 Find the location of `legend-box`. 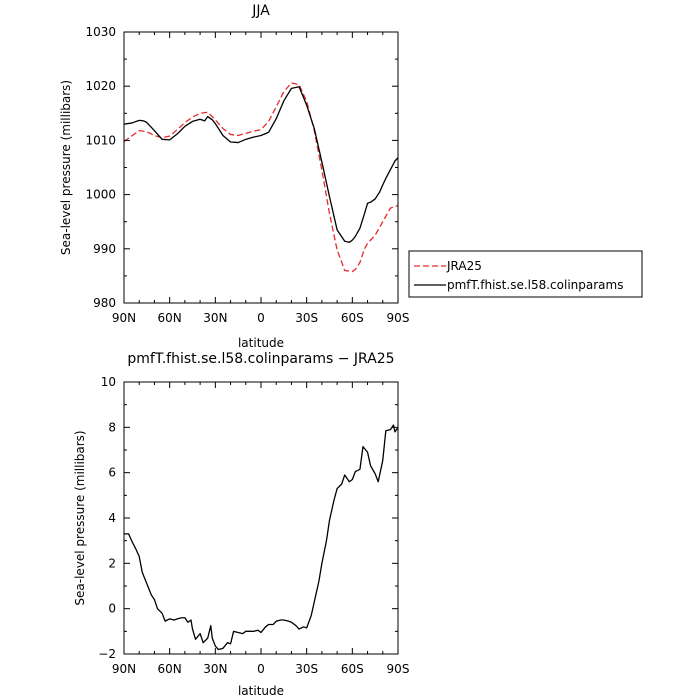

legend-box is located at coordinates (525, 274).